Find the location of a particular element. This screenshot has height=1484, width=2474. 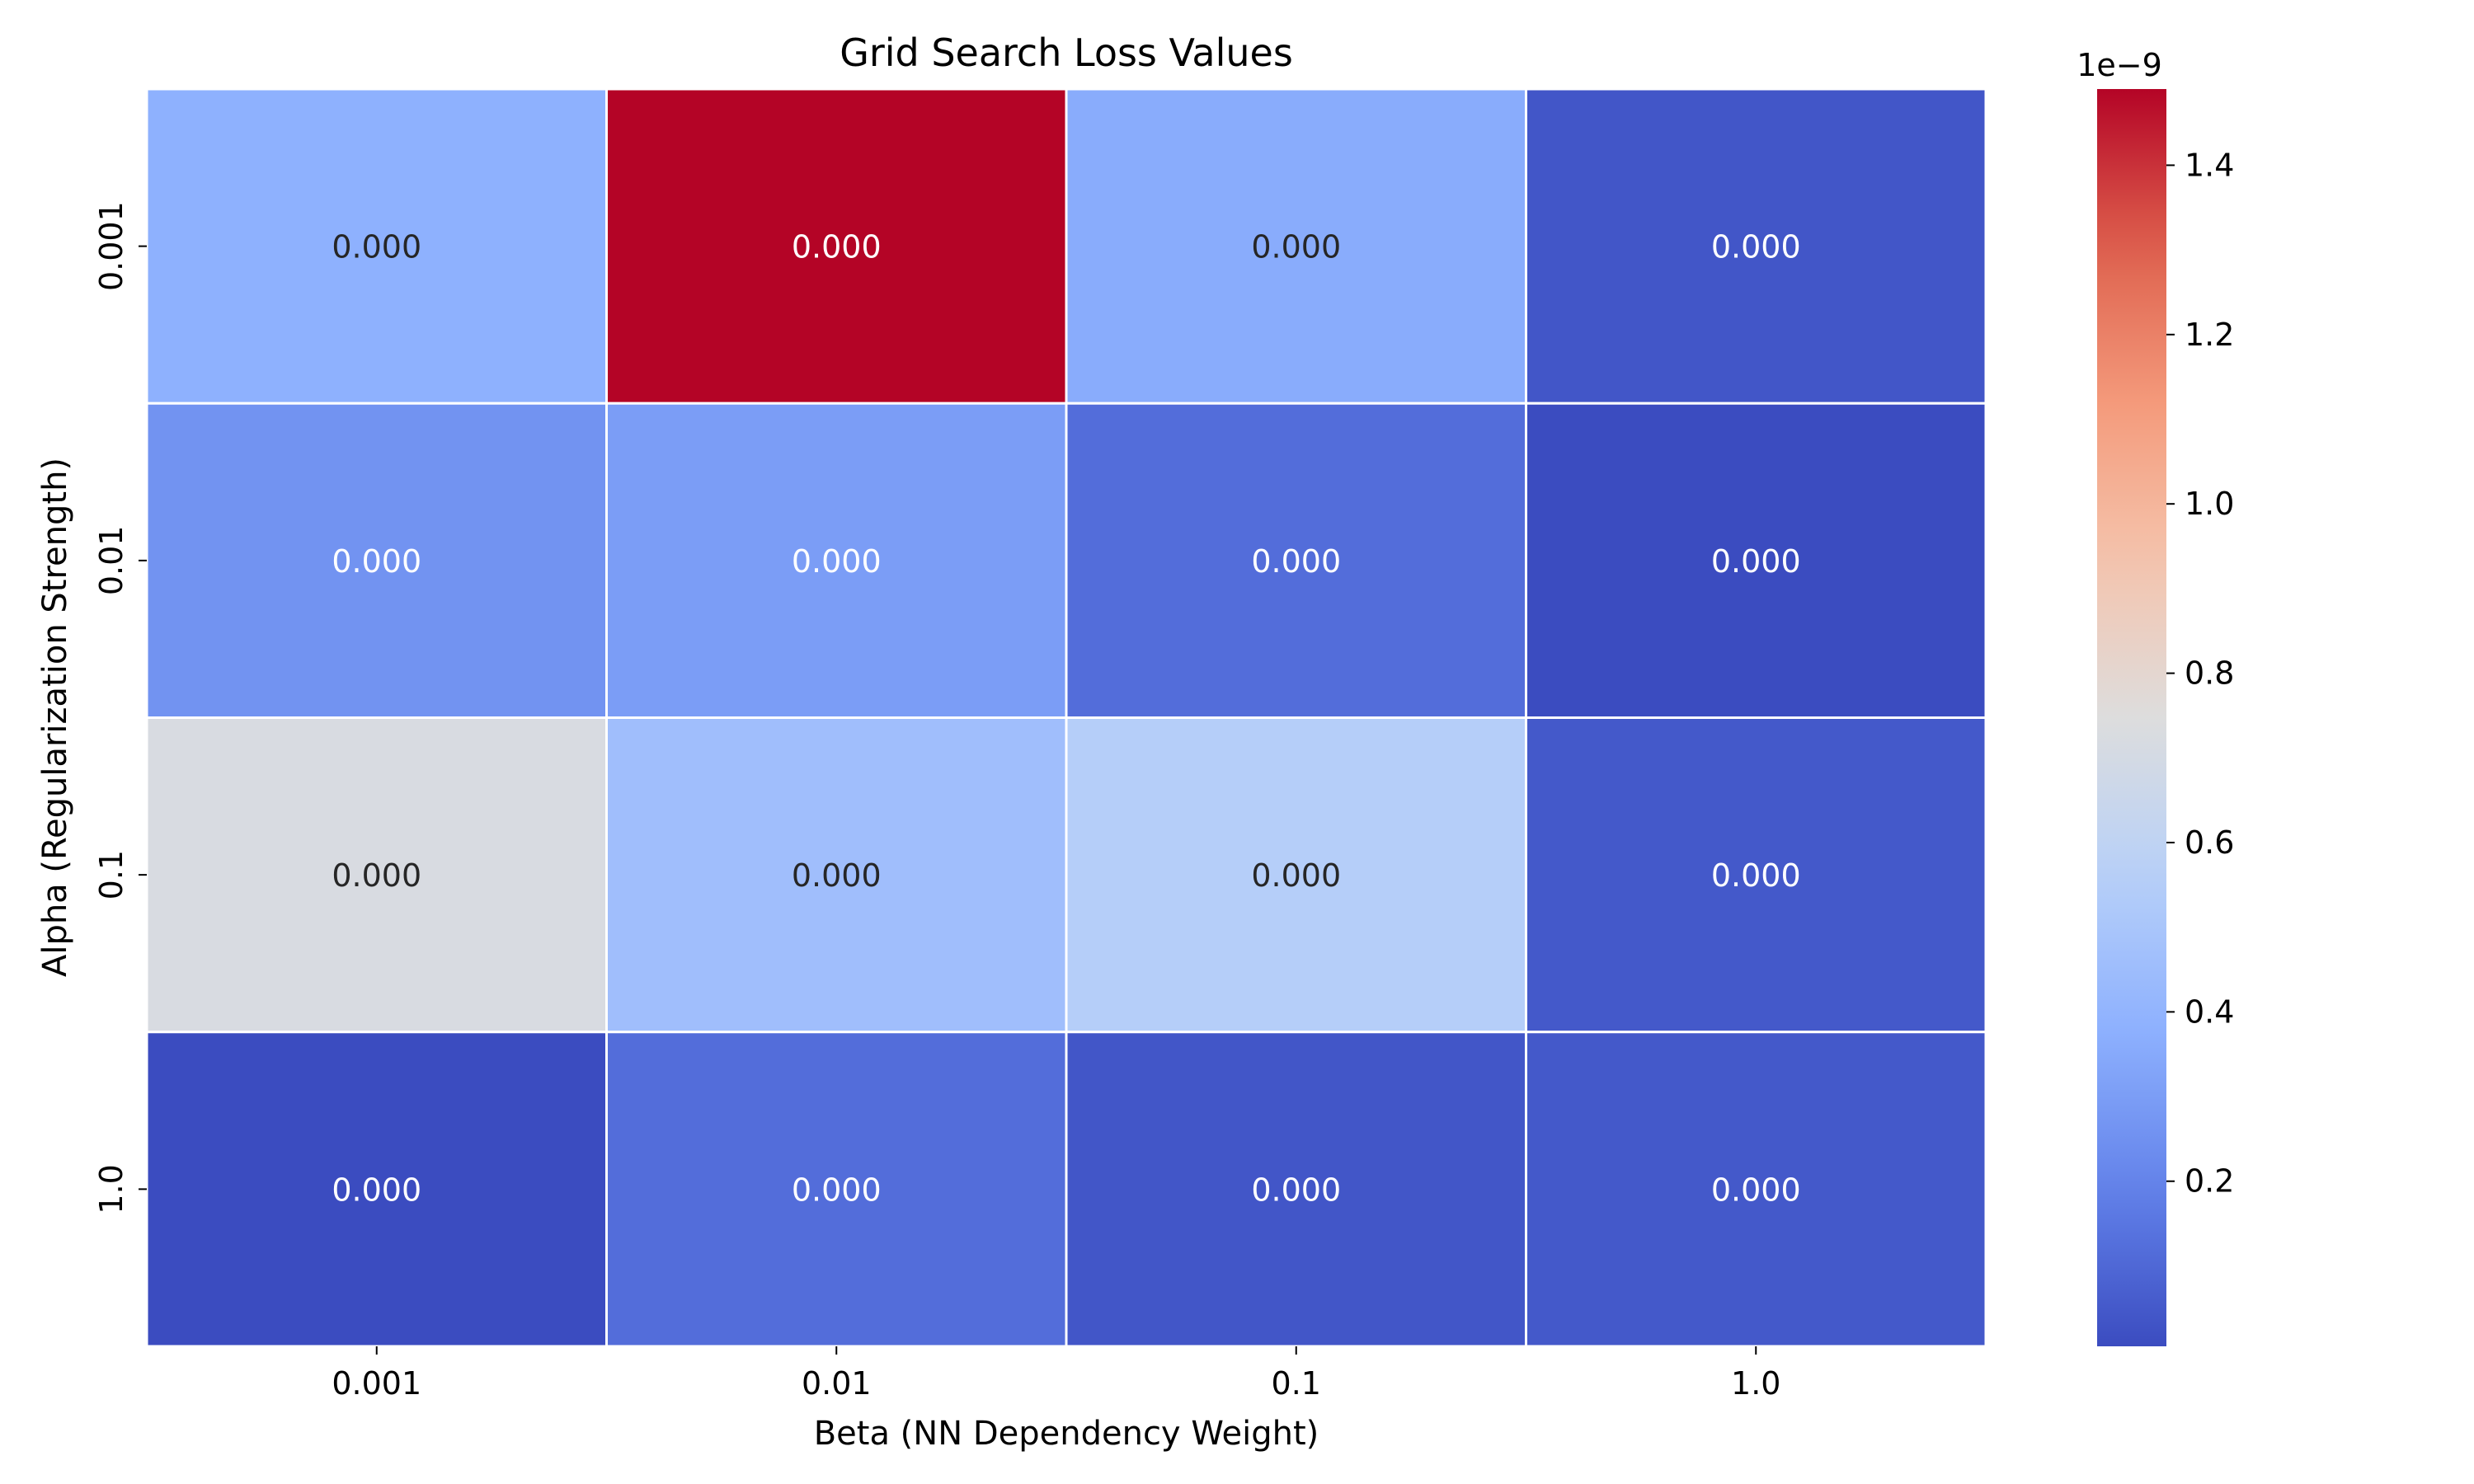

y-tick-label: 0.1 is located at coordinates (111, 874).